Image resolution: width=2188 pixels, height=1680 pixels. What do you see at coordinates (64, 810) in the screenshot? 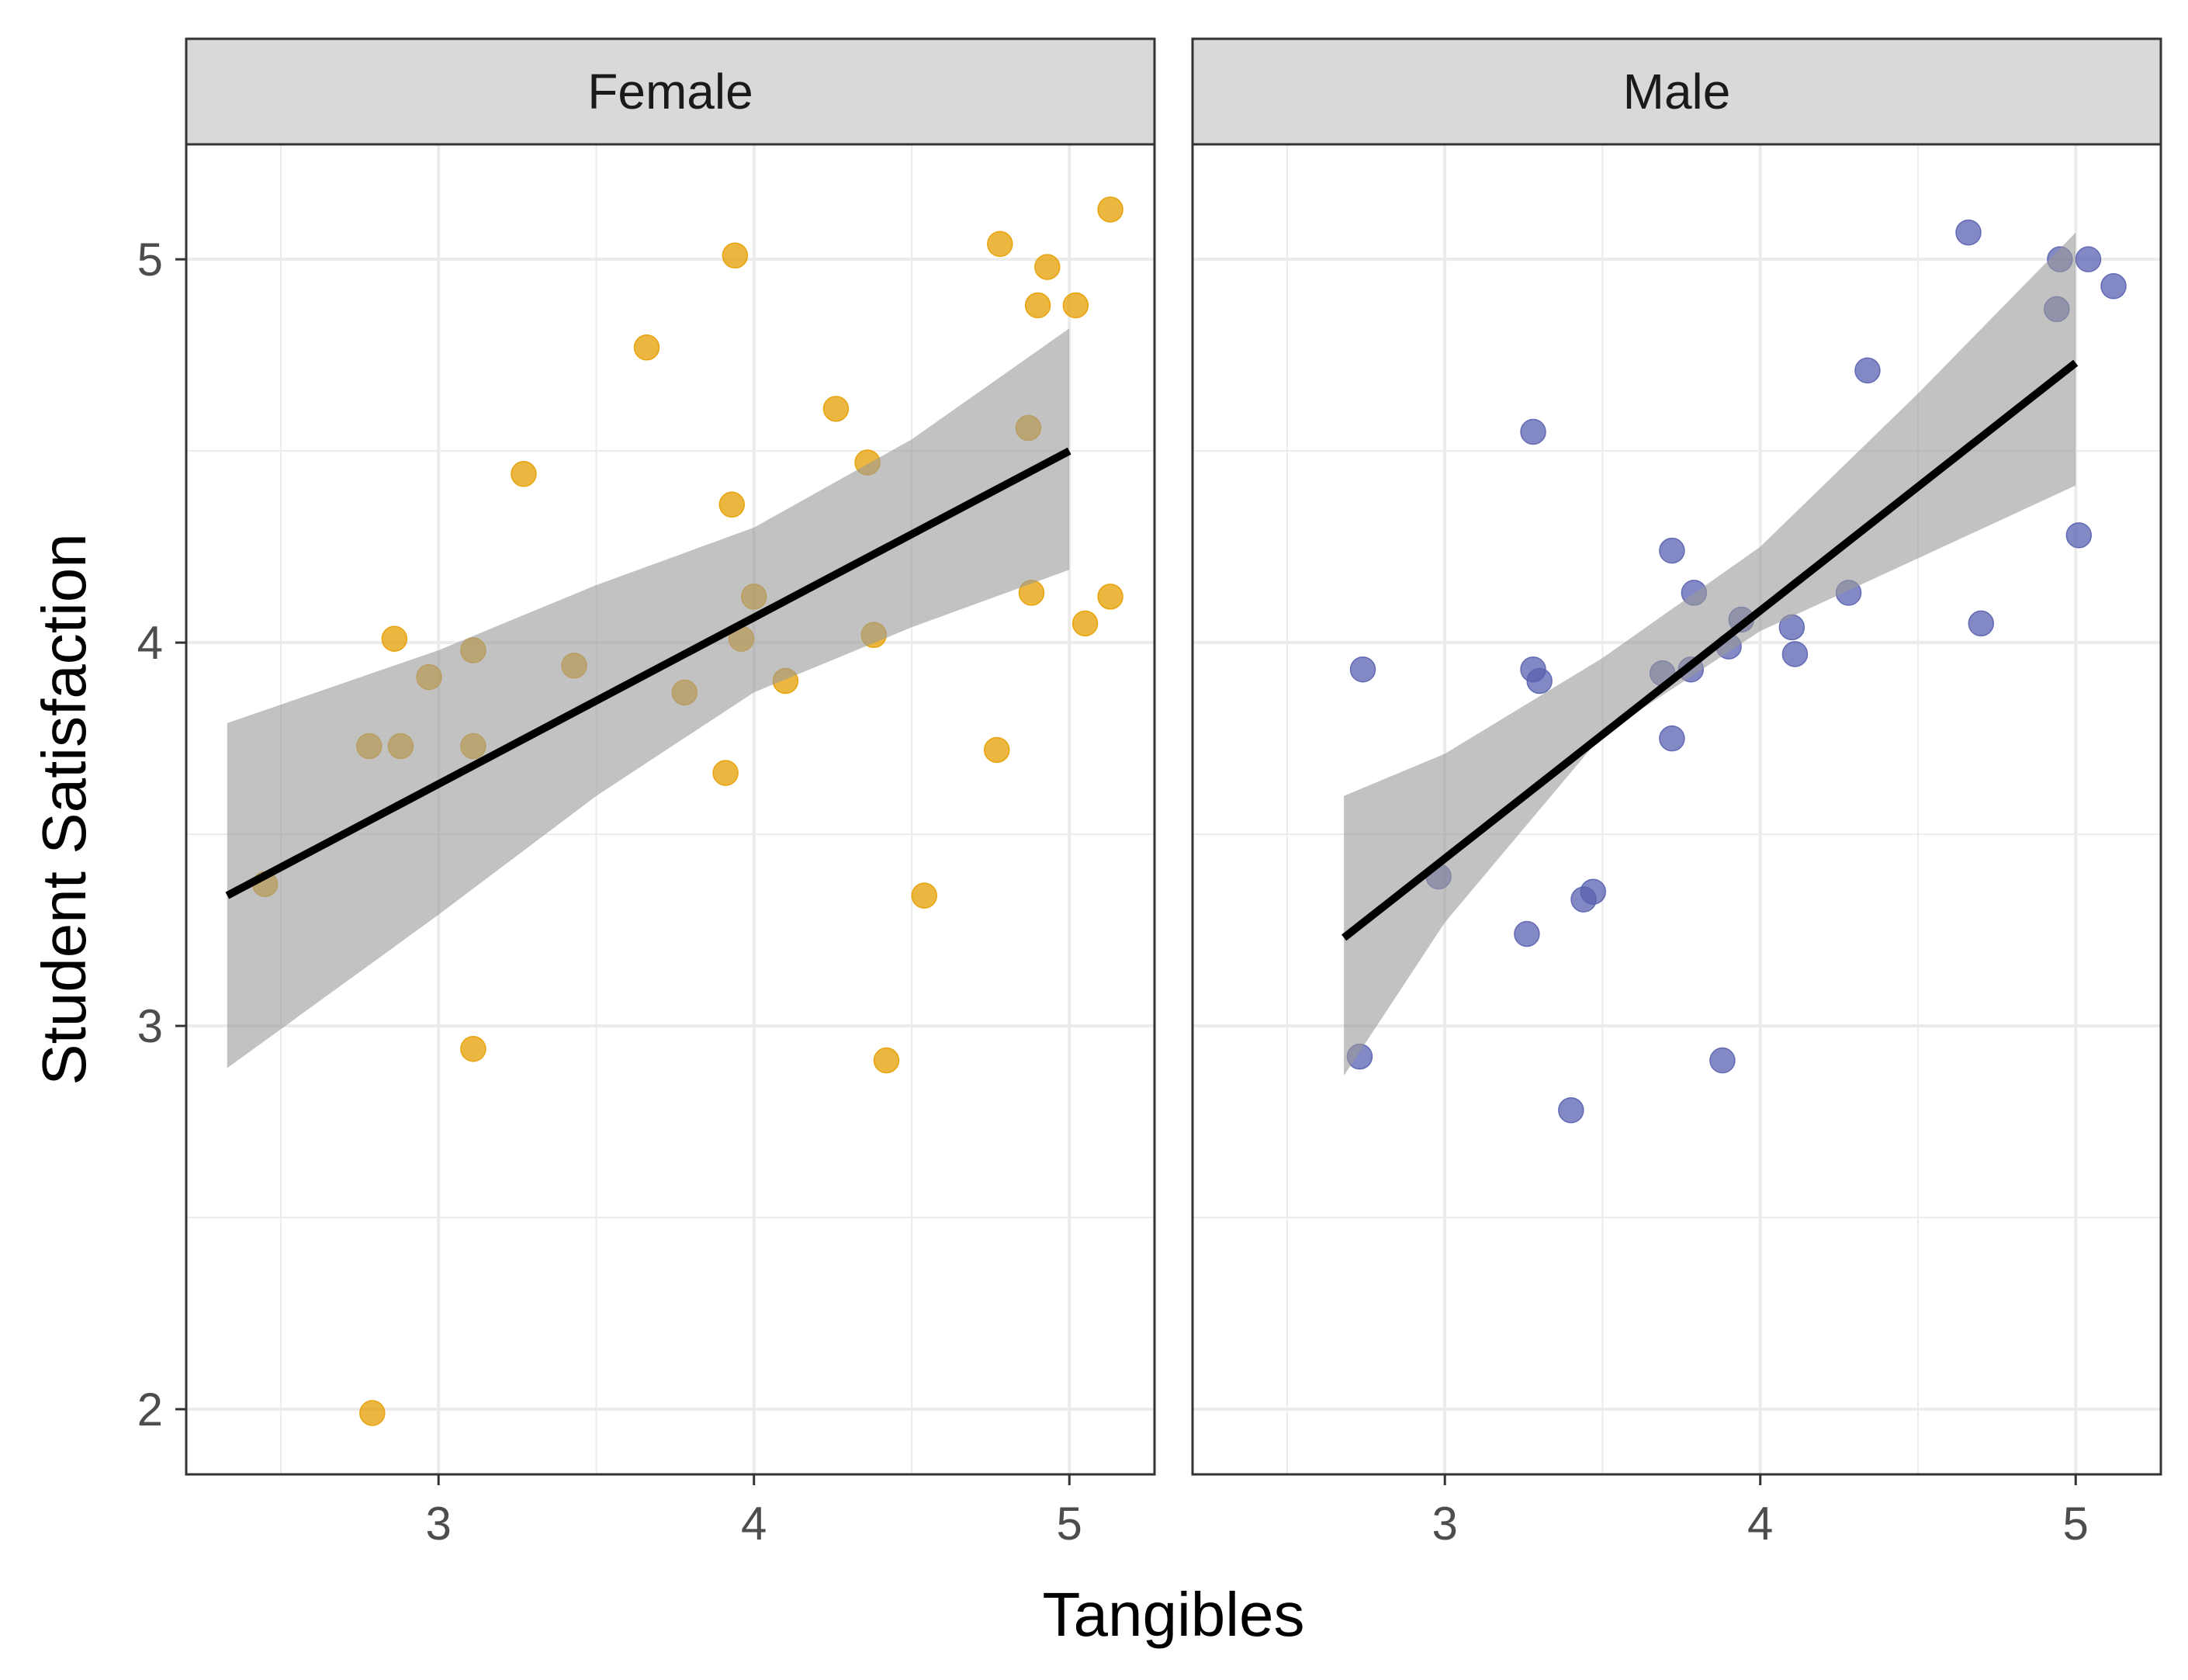
I see `y-axis-title: Student Satisfaction` at bounding box center [64, 810].